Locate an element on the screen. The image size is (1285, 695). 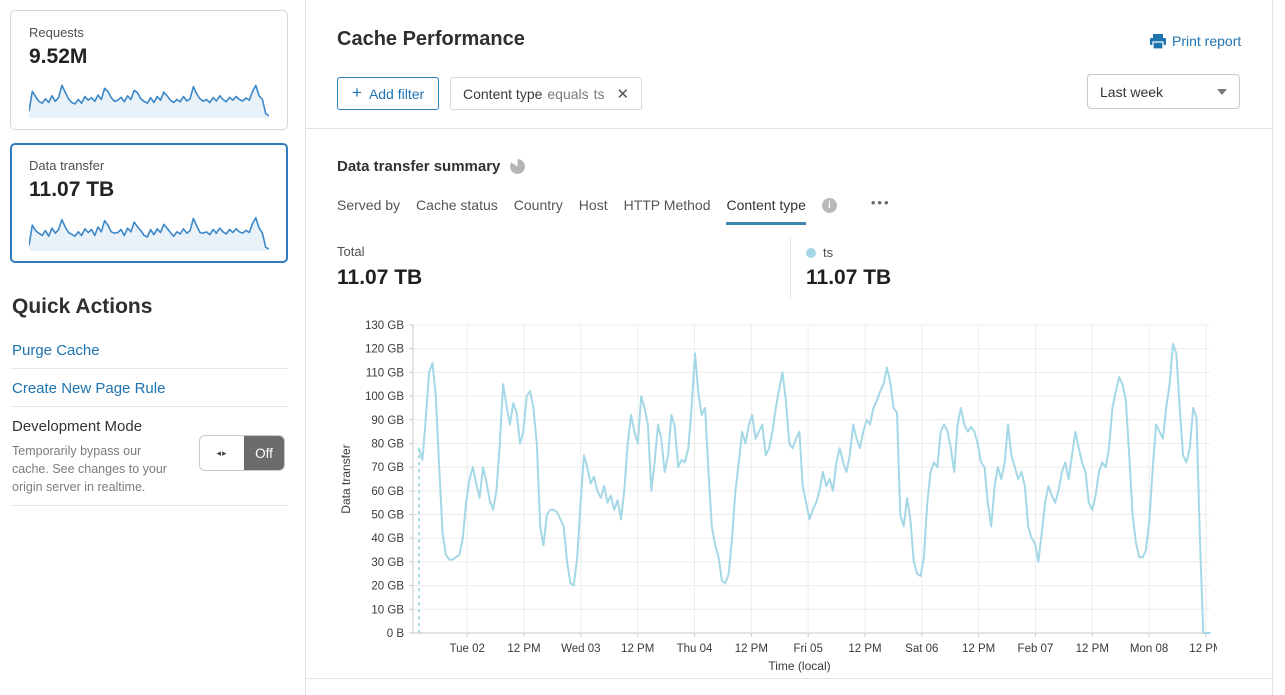
tab-country: Country is located at coordinates (538, 205).